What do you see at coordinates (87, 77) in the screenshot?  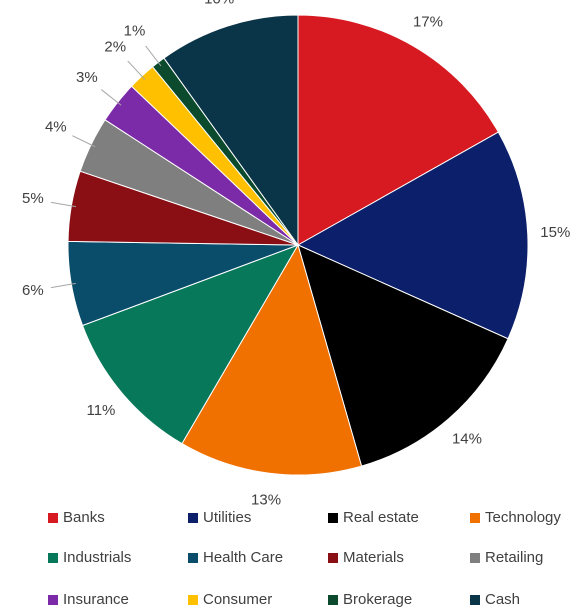 I see `data-label: 3%` at bounding box center [87, 77].